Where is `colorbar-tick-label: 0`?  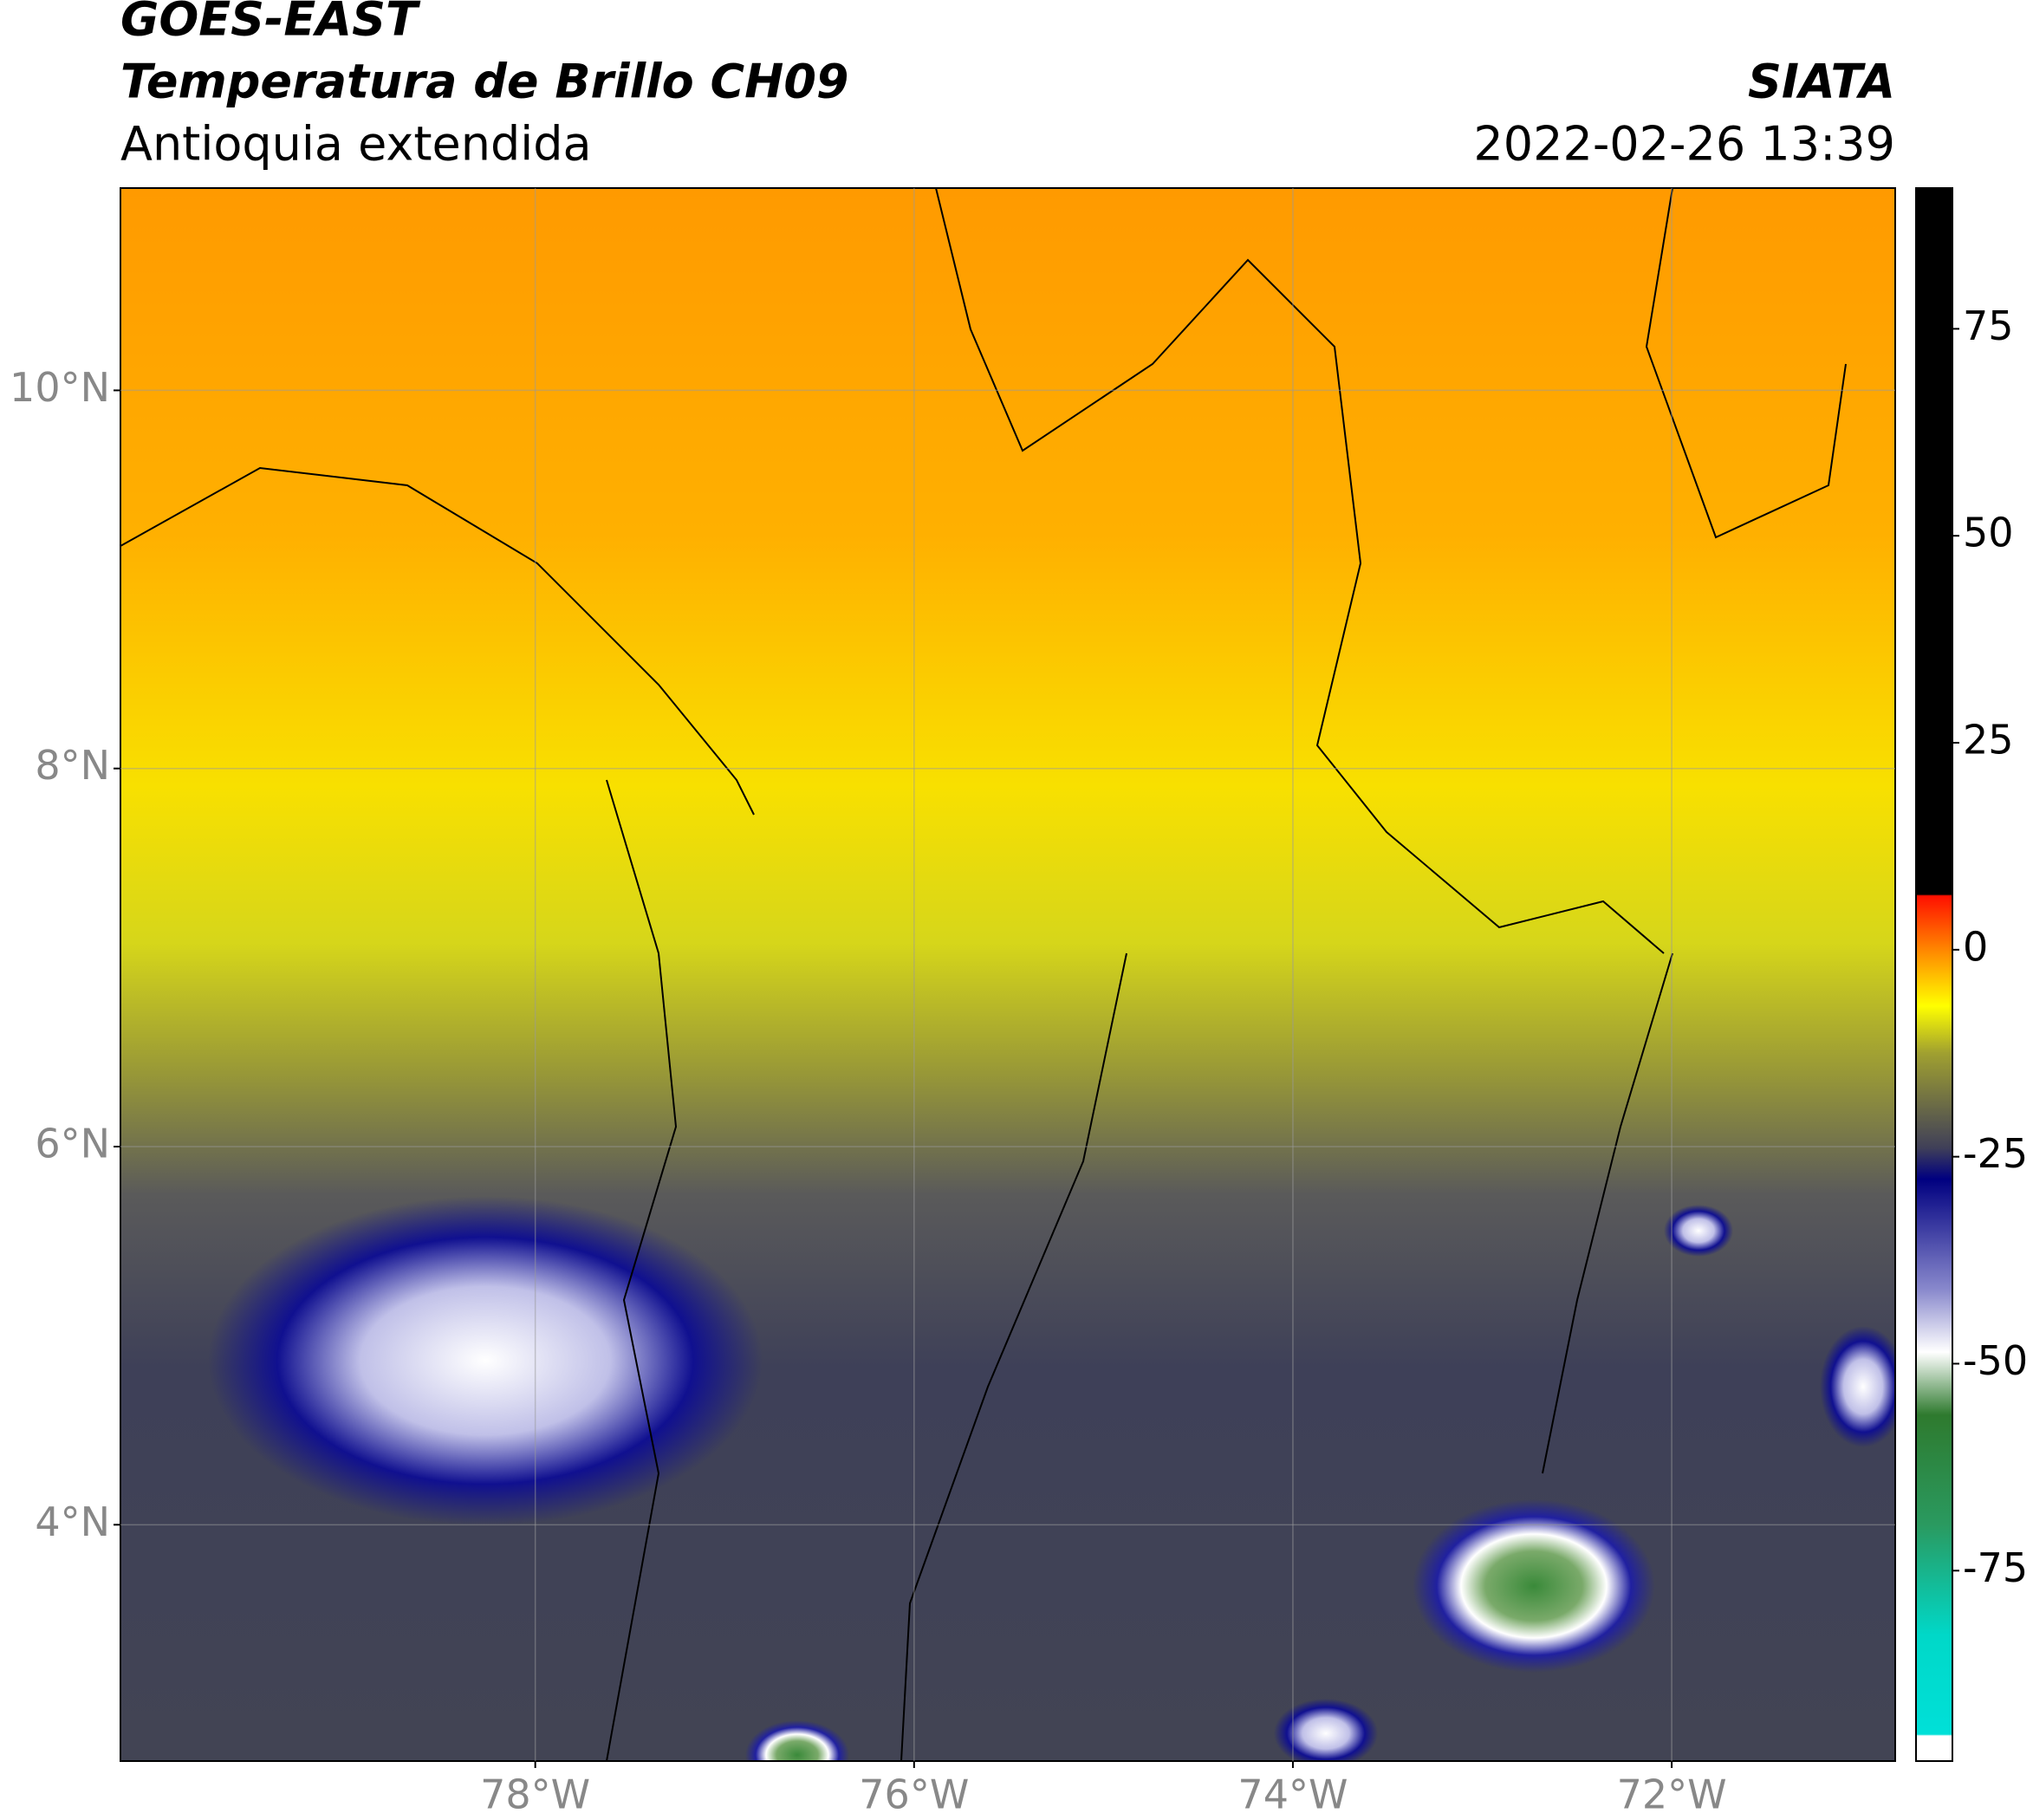 colorbar-tick-label: 0 is located at coordinates (1976, 946).